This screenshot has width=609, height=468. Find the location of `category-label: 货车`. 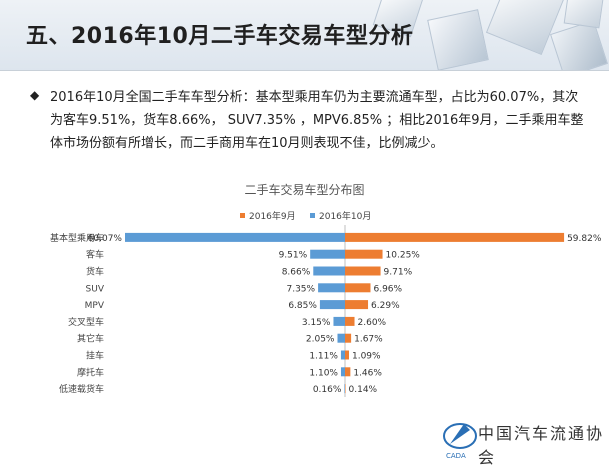

category-label: 货车 is located at coordinates (95, 272).